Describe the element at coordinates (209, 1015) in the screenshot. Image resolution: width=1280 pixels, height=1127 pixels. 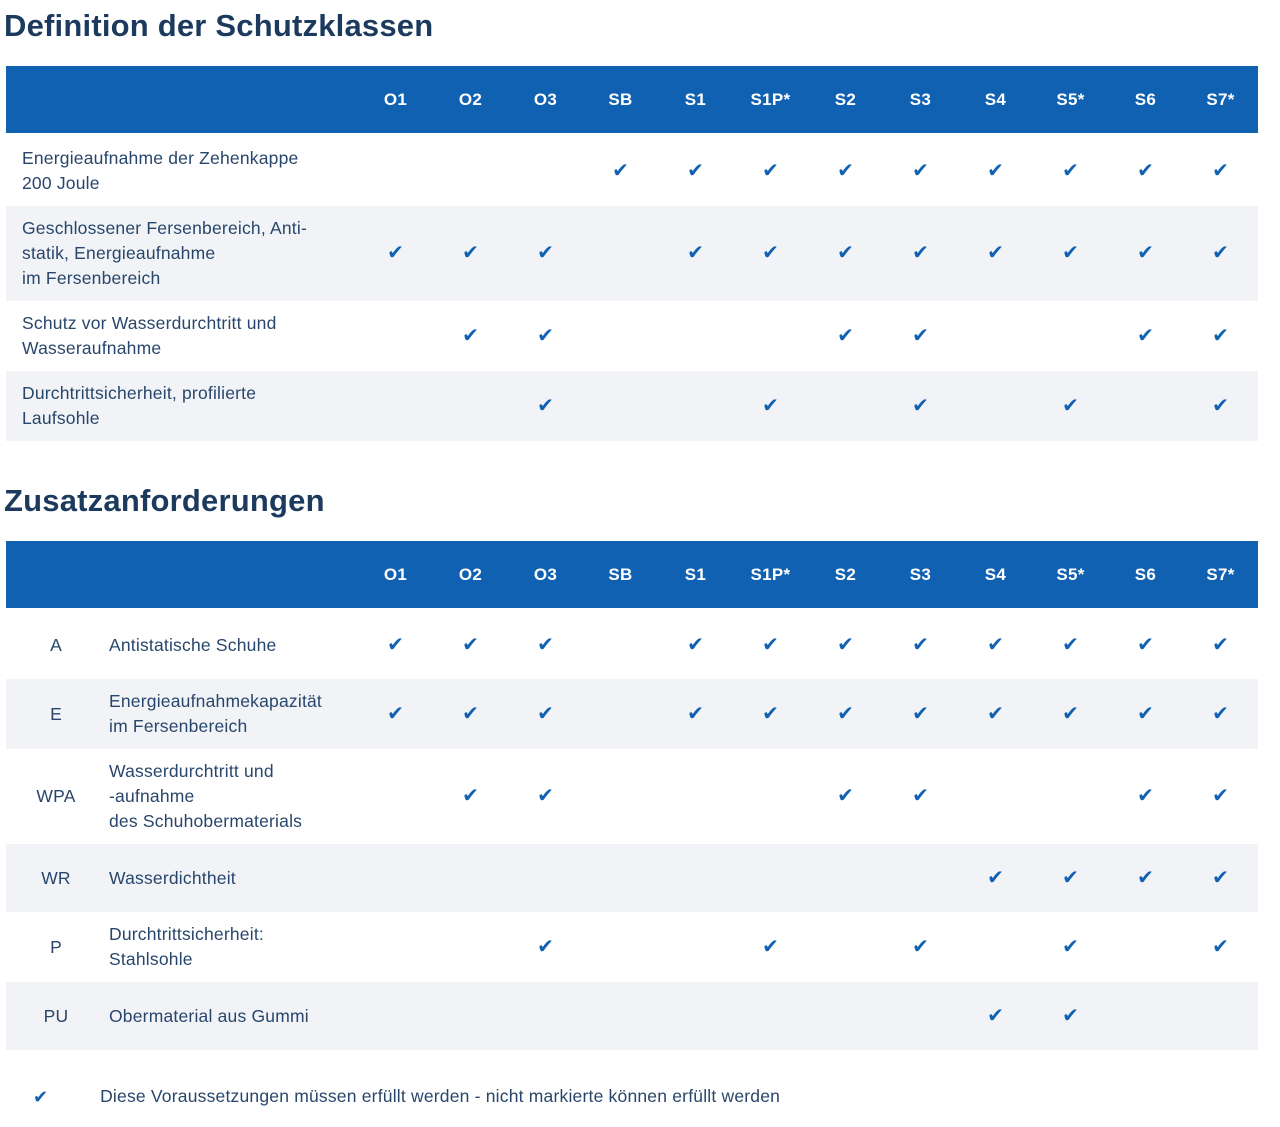
I see `row-label-line: Obermaterial aus Gummi` at that location.